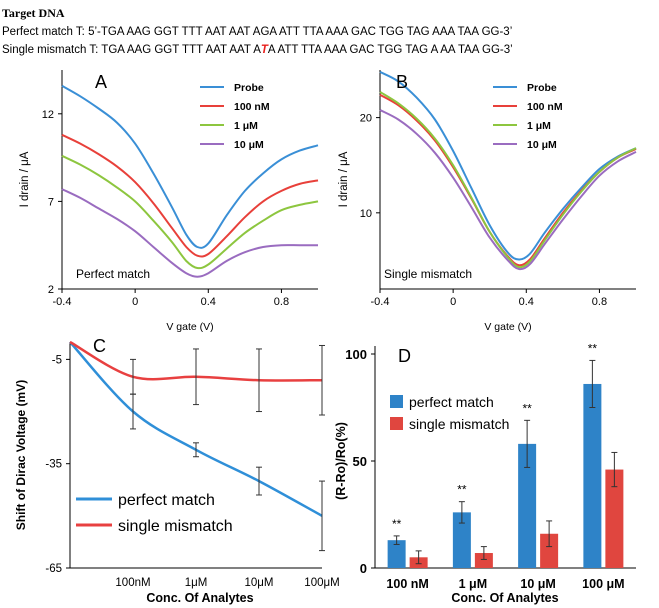  Describe the element at coordinates (51, 290) in the screenshot. I see `panel-a-y-tick-label: 2` at that location.